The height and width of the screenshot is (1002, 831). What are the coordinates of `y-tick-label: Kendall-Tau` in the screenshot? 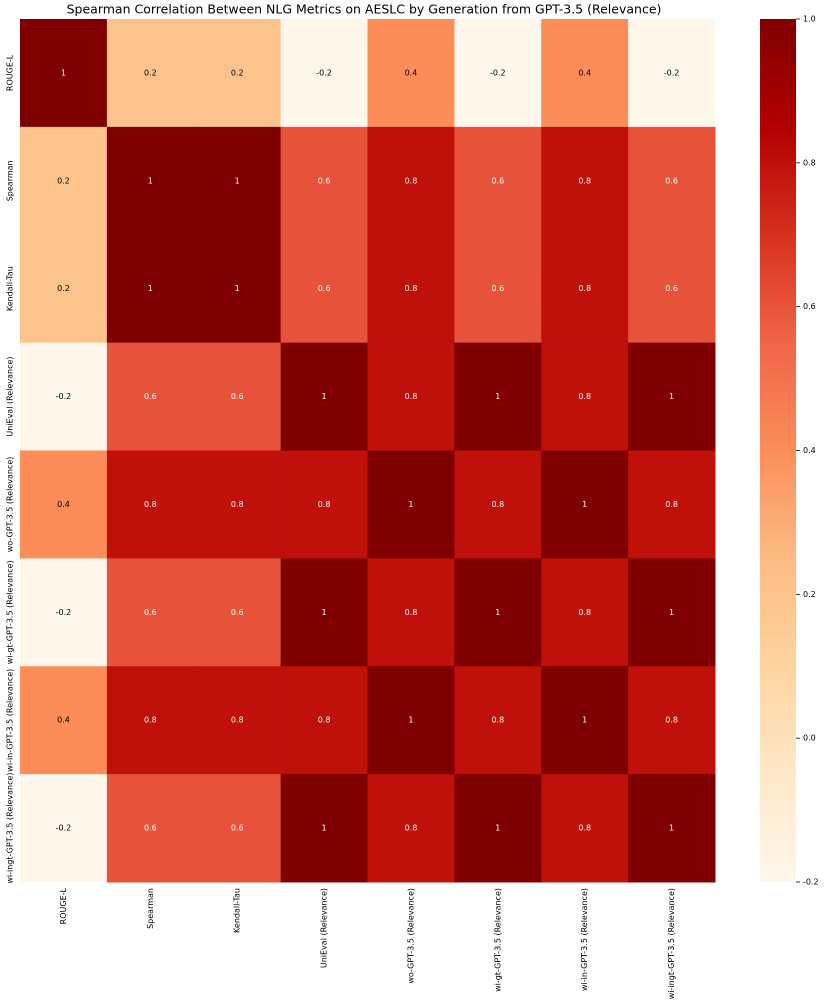 It's located at (10, 288).